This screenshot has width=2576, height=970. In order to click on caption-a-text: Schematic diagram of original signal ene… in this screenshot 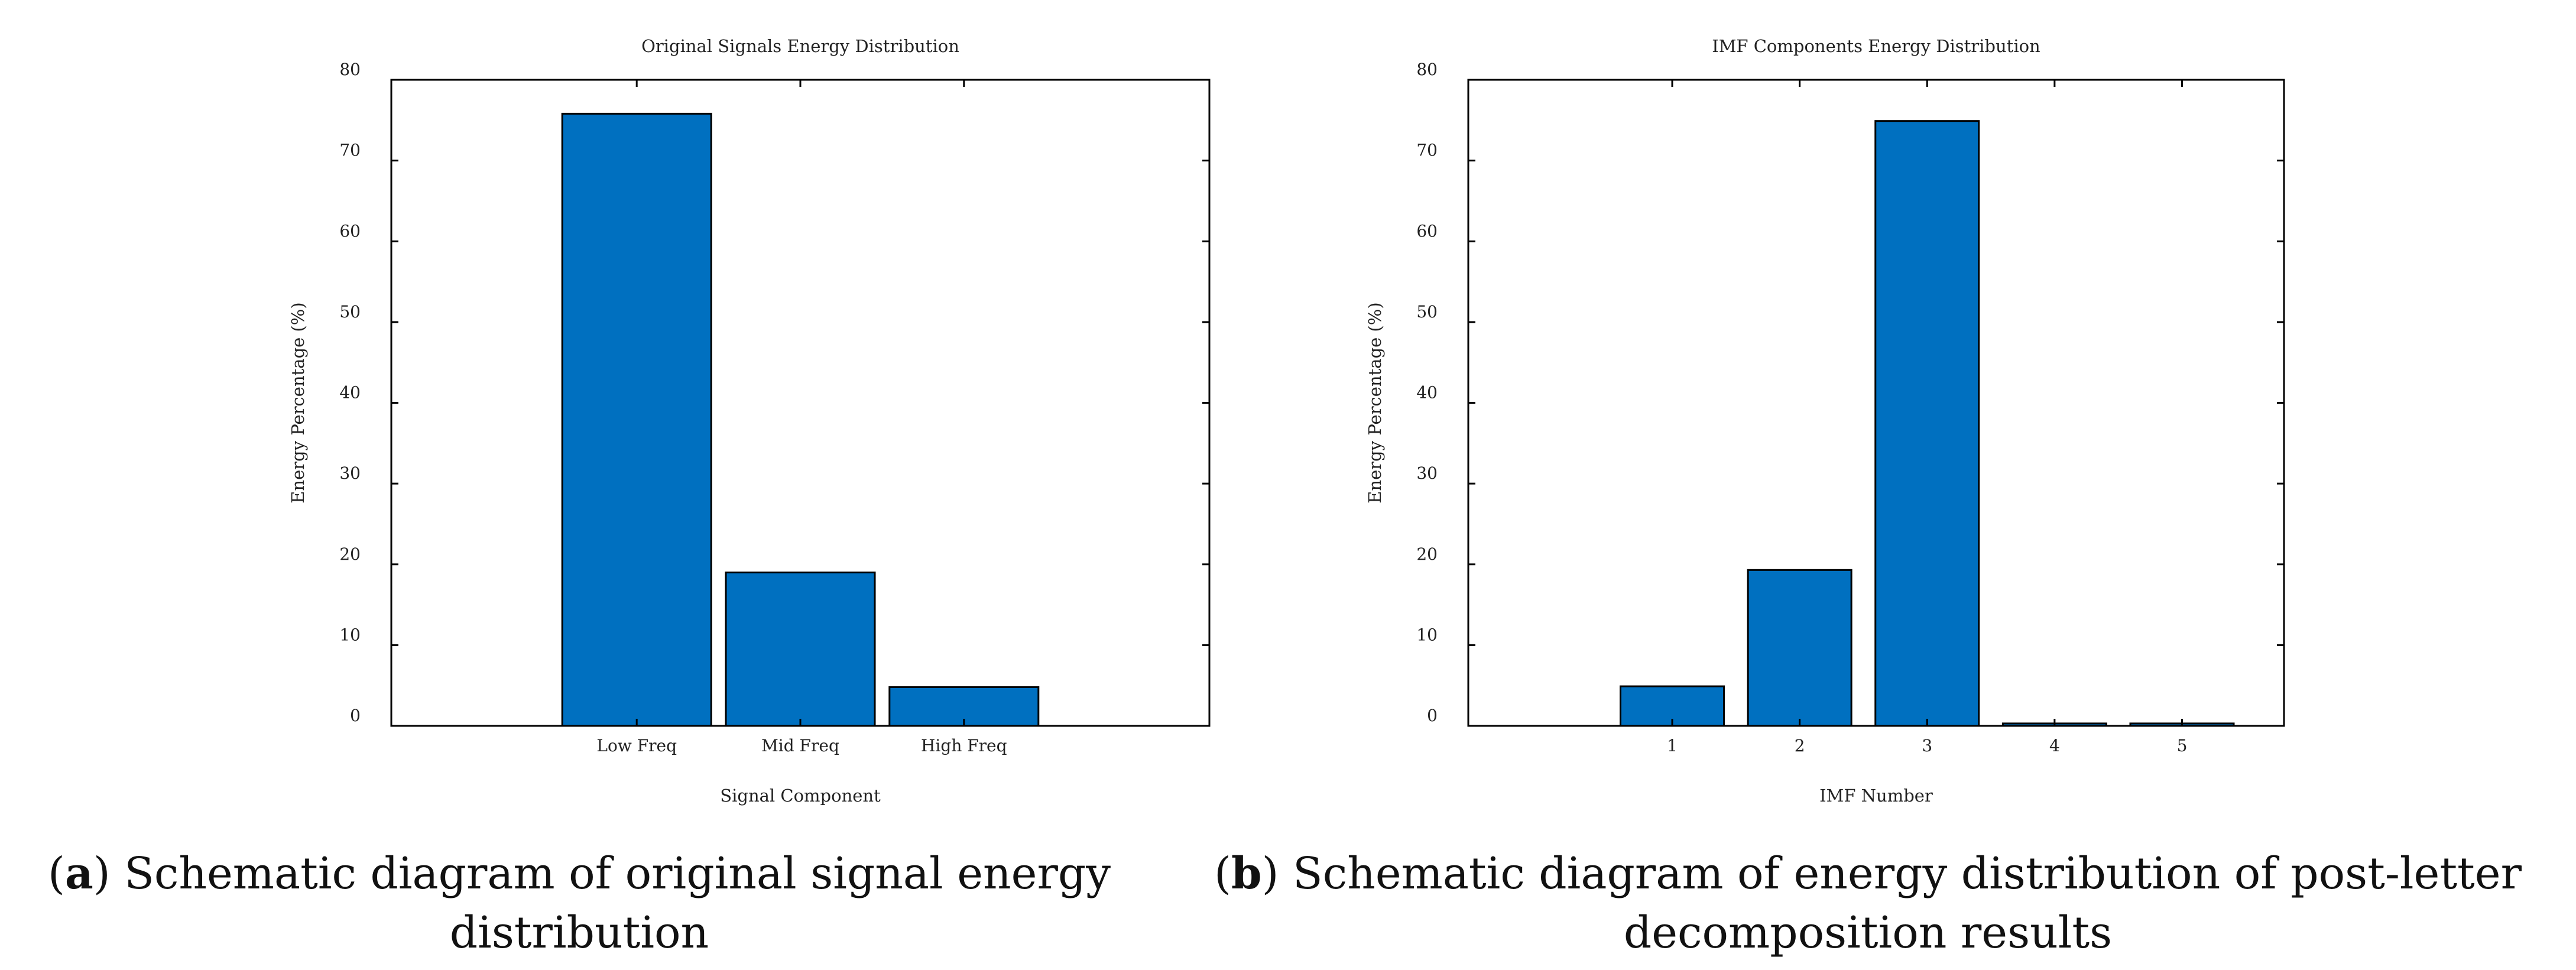, I will do `click(610, 903)`.